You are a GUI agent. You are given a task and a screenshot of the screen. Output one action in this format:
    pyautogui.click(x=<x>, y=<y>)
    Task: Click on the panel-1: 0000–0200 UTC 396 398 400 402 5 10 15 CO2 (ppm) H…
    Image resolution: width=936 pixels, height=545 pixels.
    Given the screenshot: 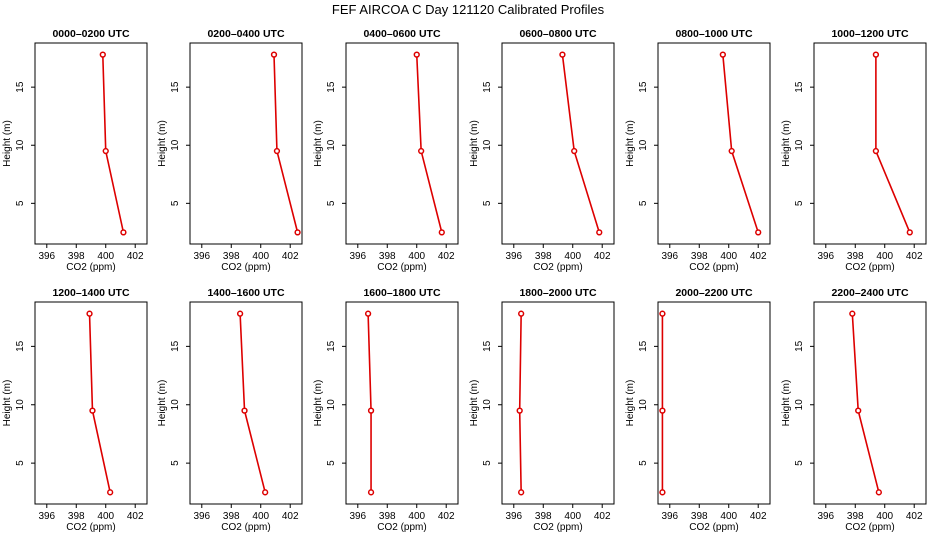 What is the action you would take?
    pyautogui.click(x=75, y=150)
    